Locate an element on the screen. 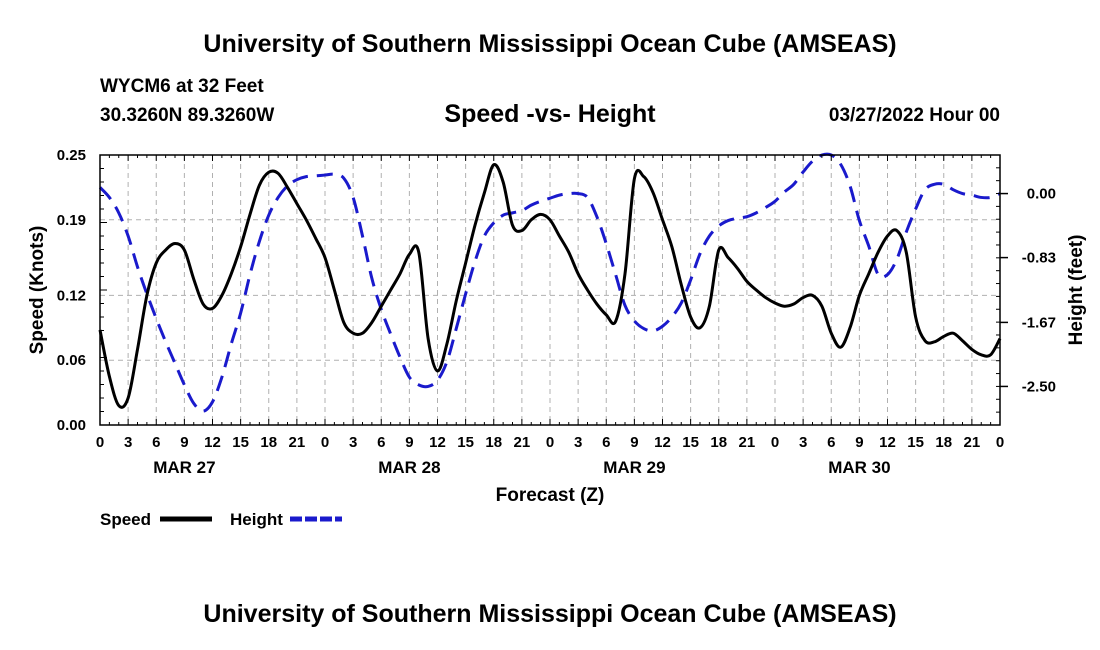  y-axis-title-right: Height (feet) is located at coordinates (1076, 290).